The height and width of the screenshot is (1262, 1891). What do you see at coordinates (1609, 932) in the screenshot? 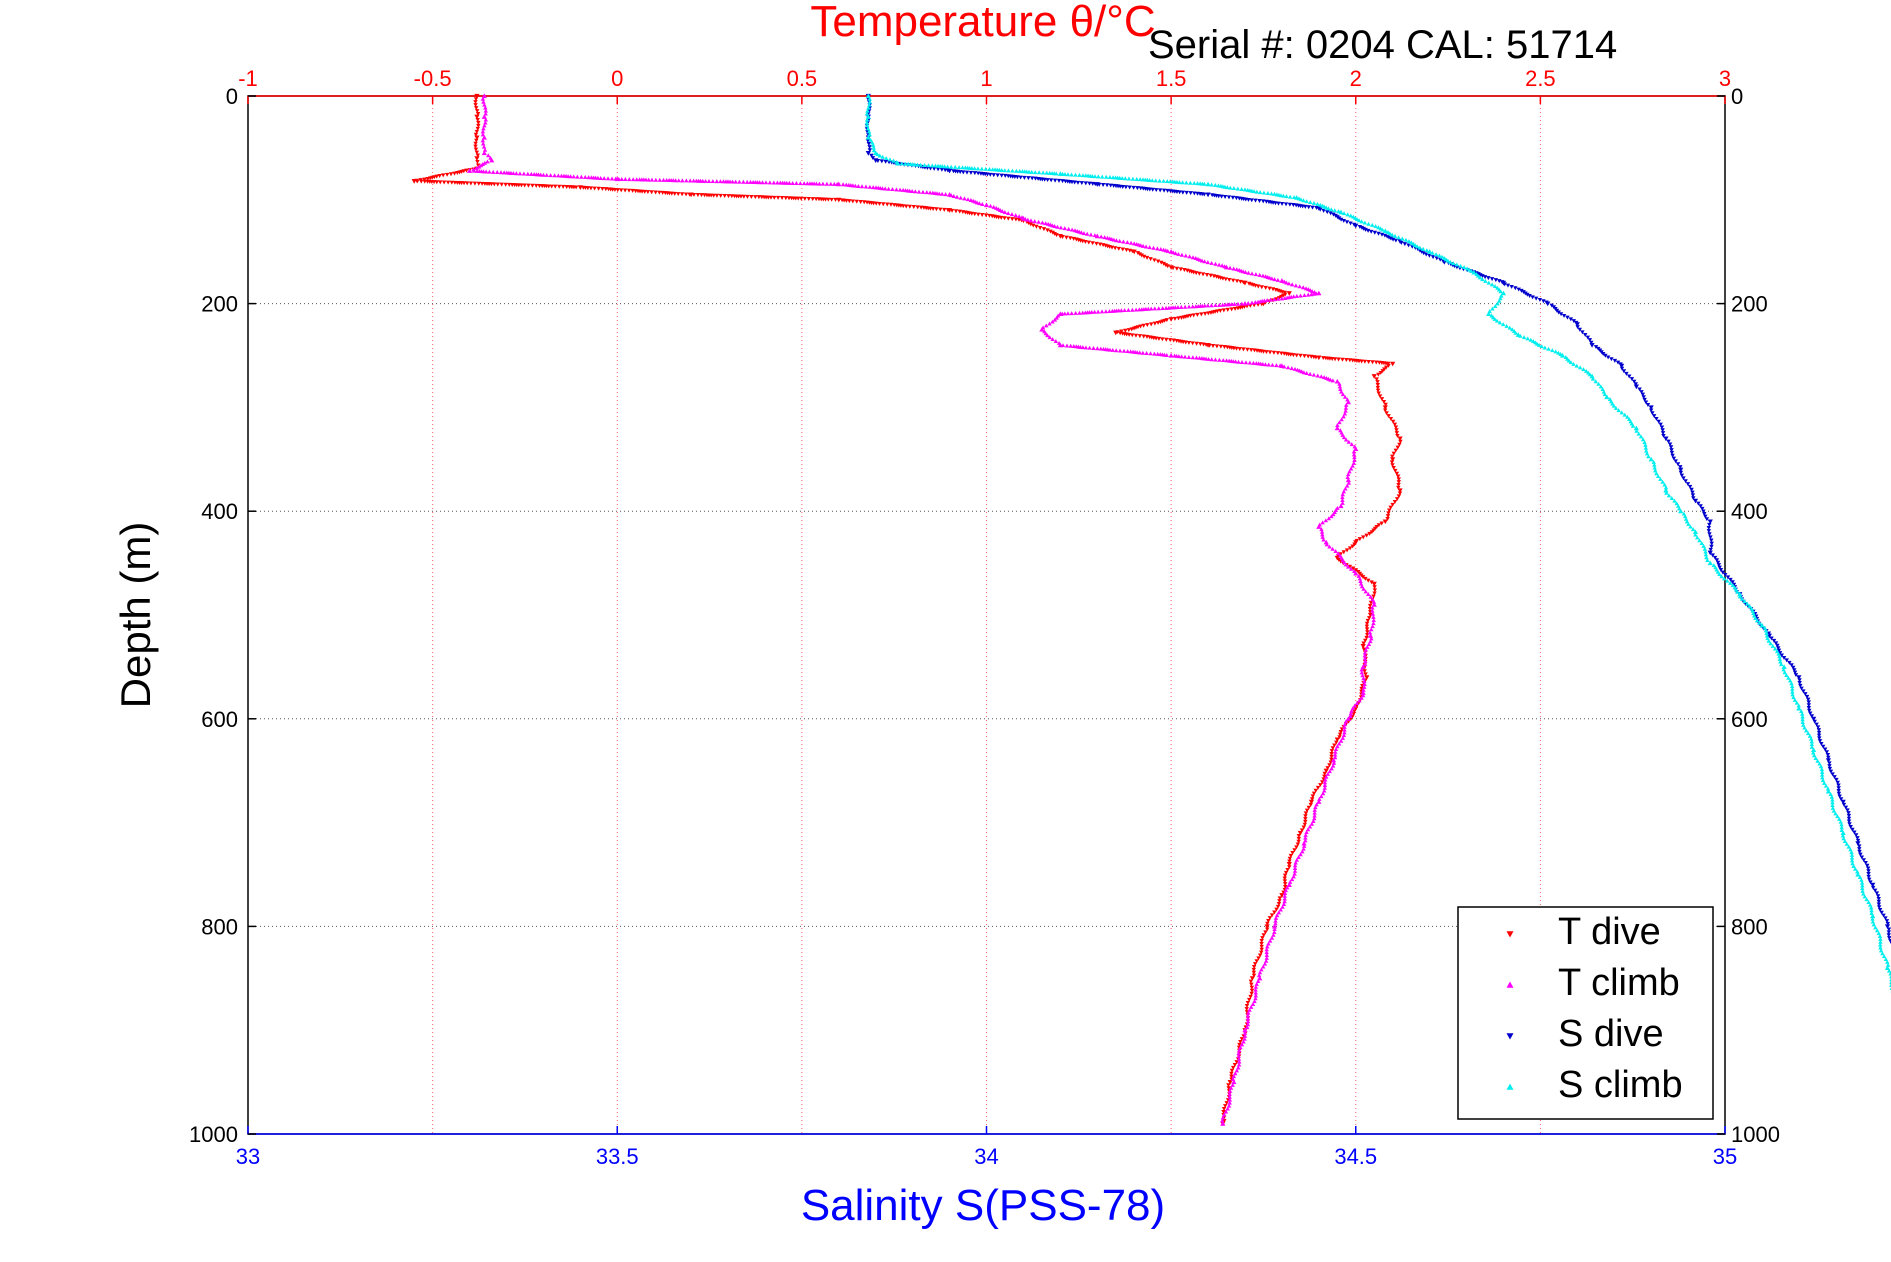
I see `legend-label: T dive` at bounding box center [1609, 932].